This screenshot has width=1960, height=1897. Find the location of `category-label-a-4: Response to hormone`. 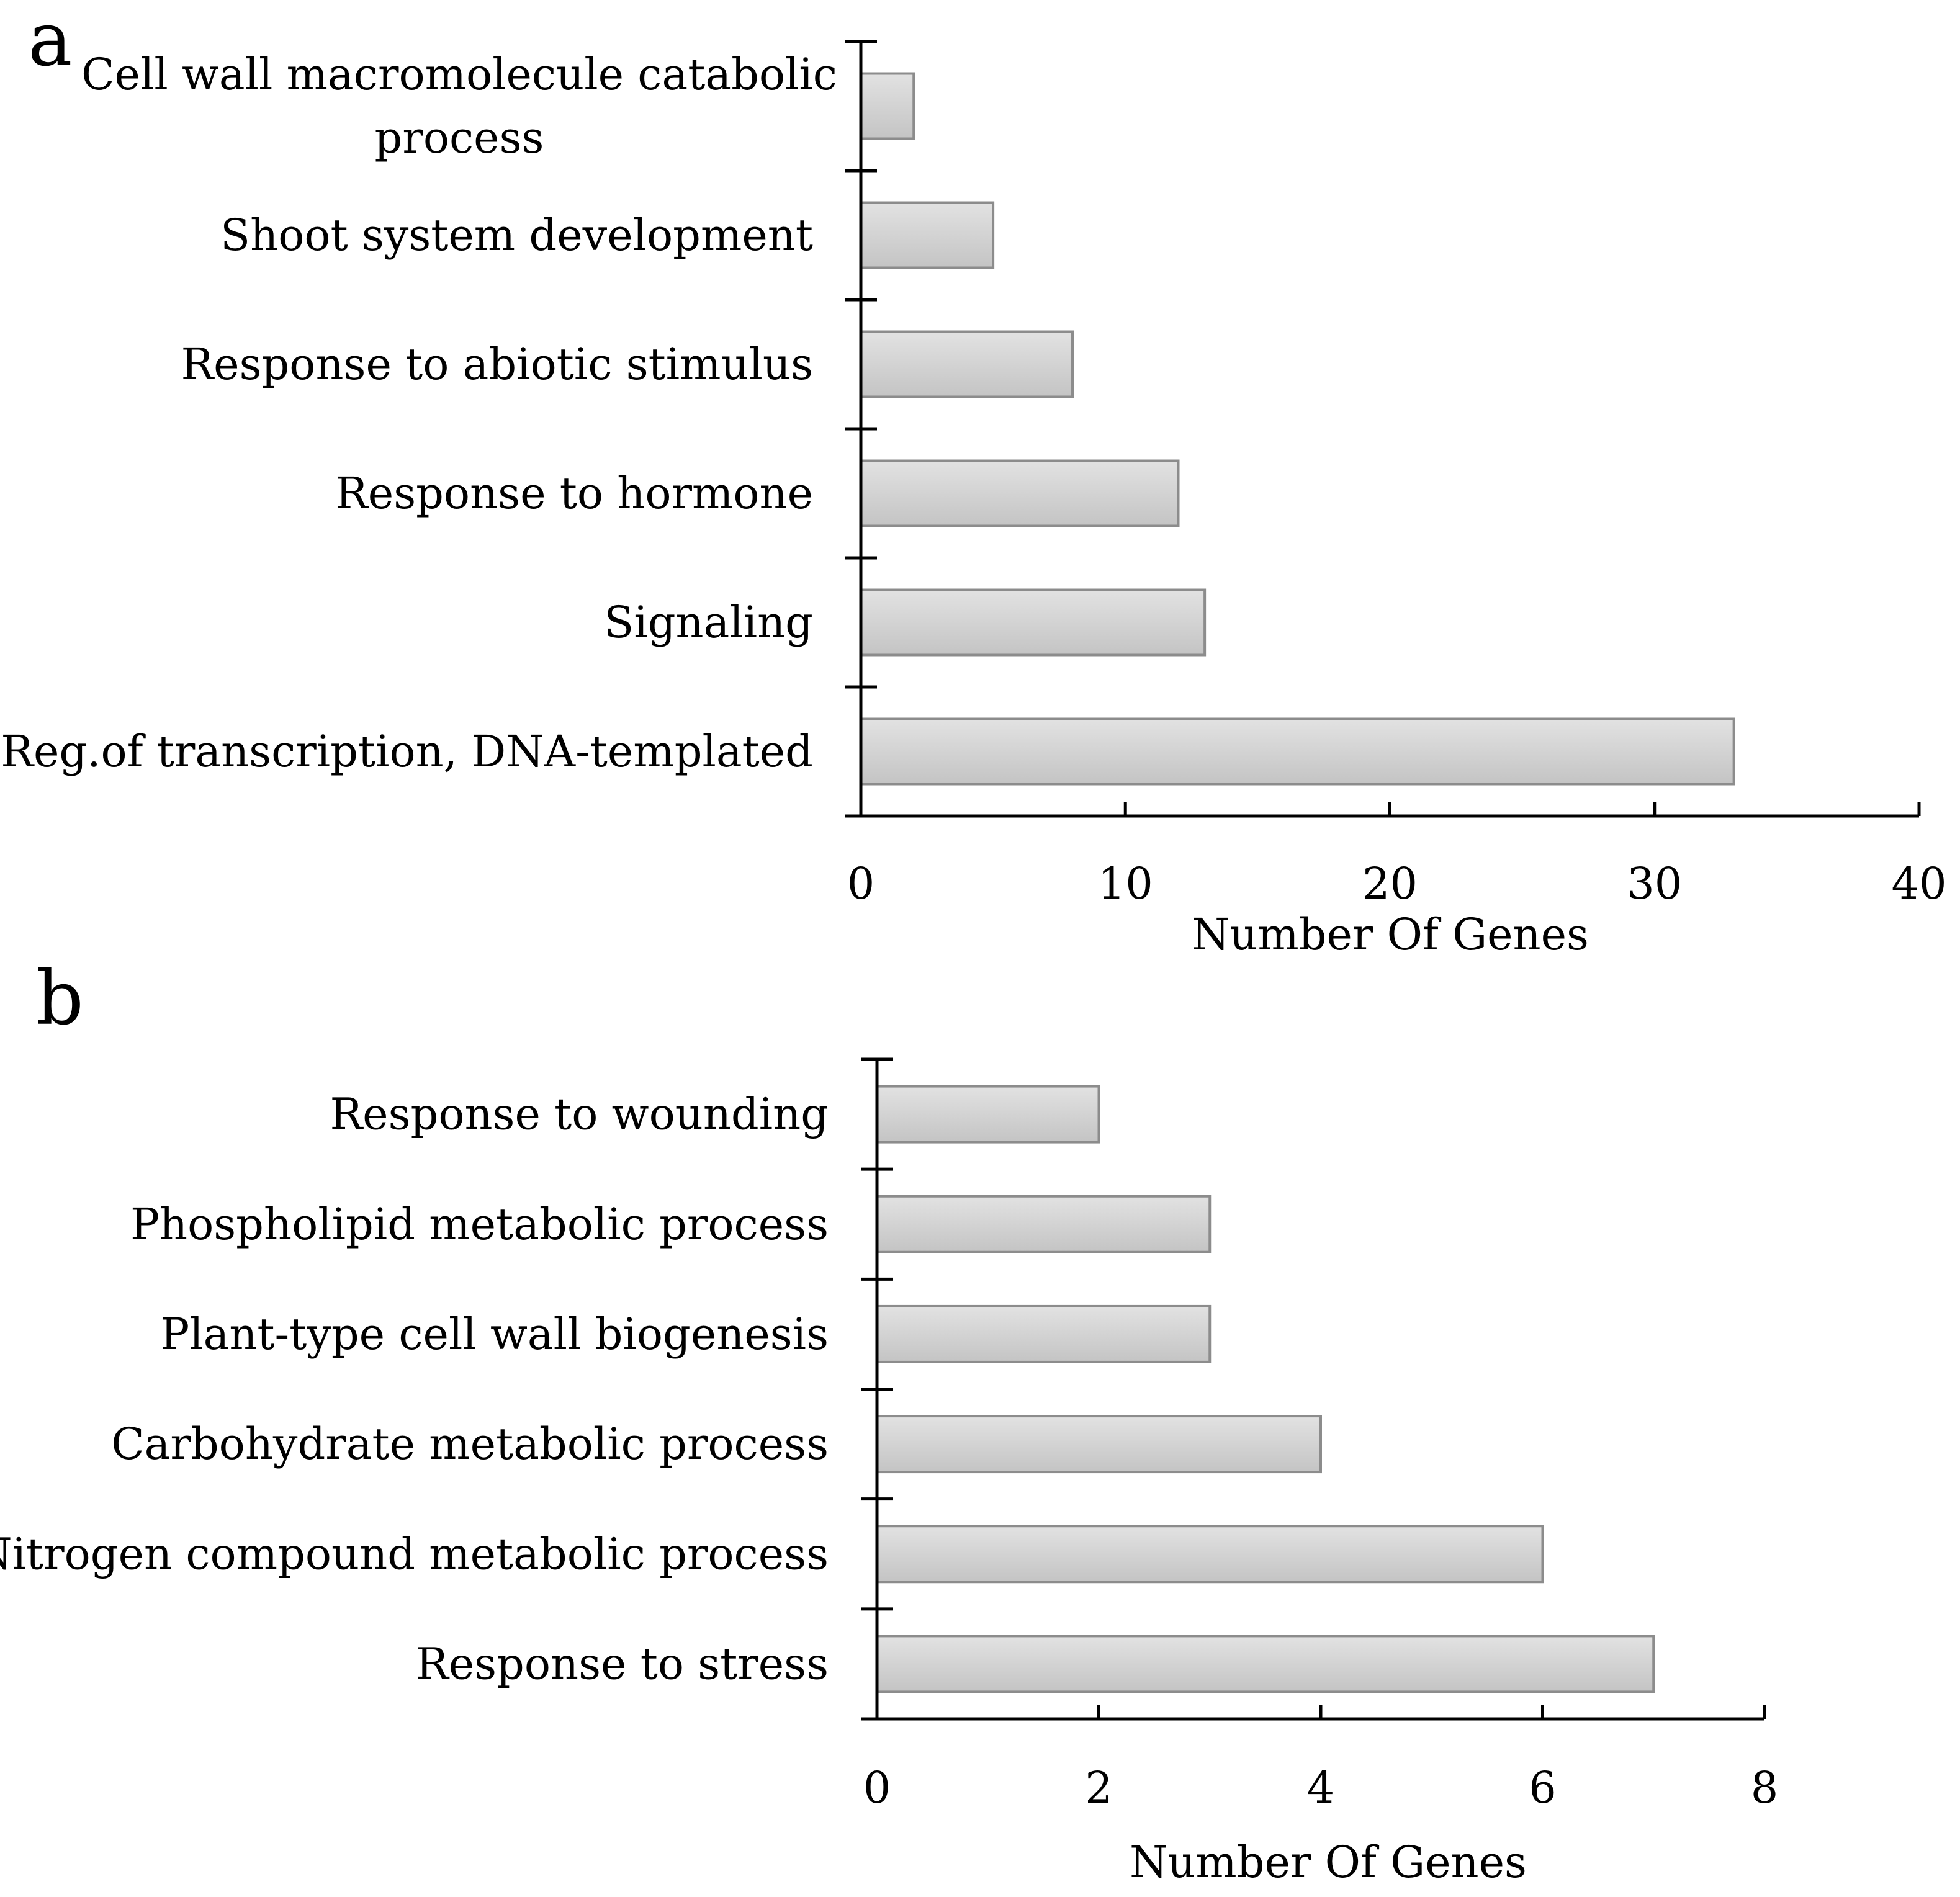

category-label-a-4: Response to hormone is located at coordinates (574, 493).